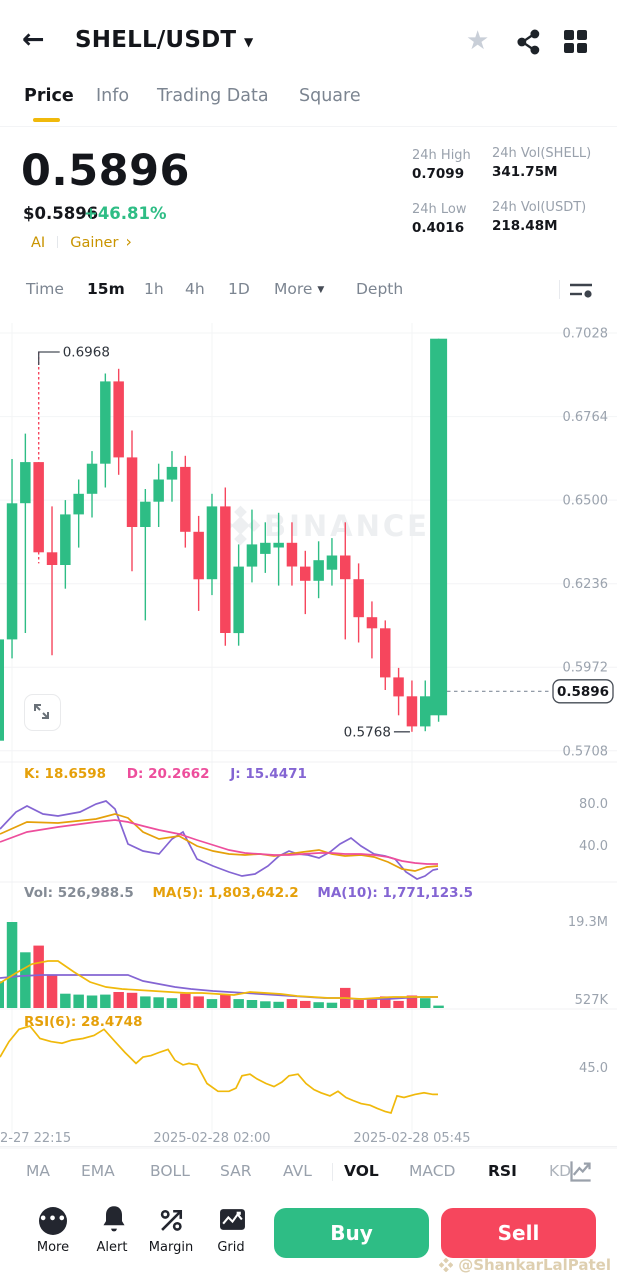  What do you see at coordinates (65, 774) in the screenshot?
I see `kdj-k-value: K: 18.6598` at bounding box center [65, 774].